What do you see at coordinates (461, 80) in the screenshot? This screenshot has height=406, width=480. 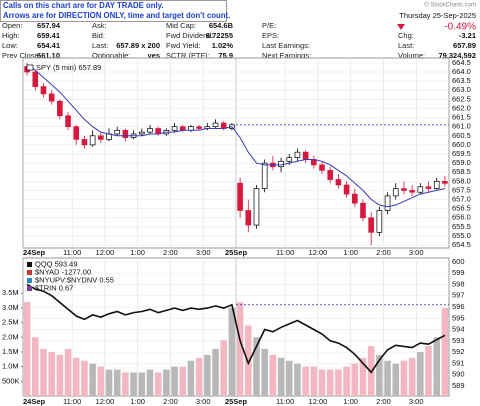 I see `y-tick-label: 663.5` at bounding box center [461, 80].